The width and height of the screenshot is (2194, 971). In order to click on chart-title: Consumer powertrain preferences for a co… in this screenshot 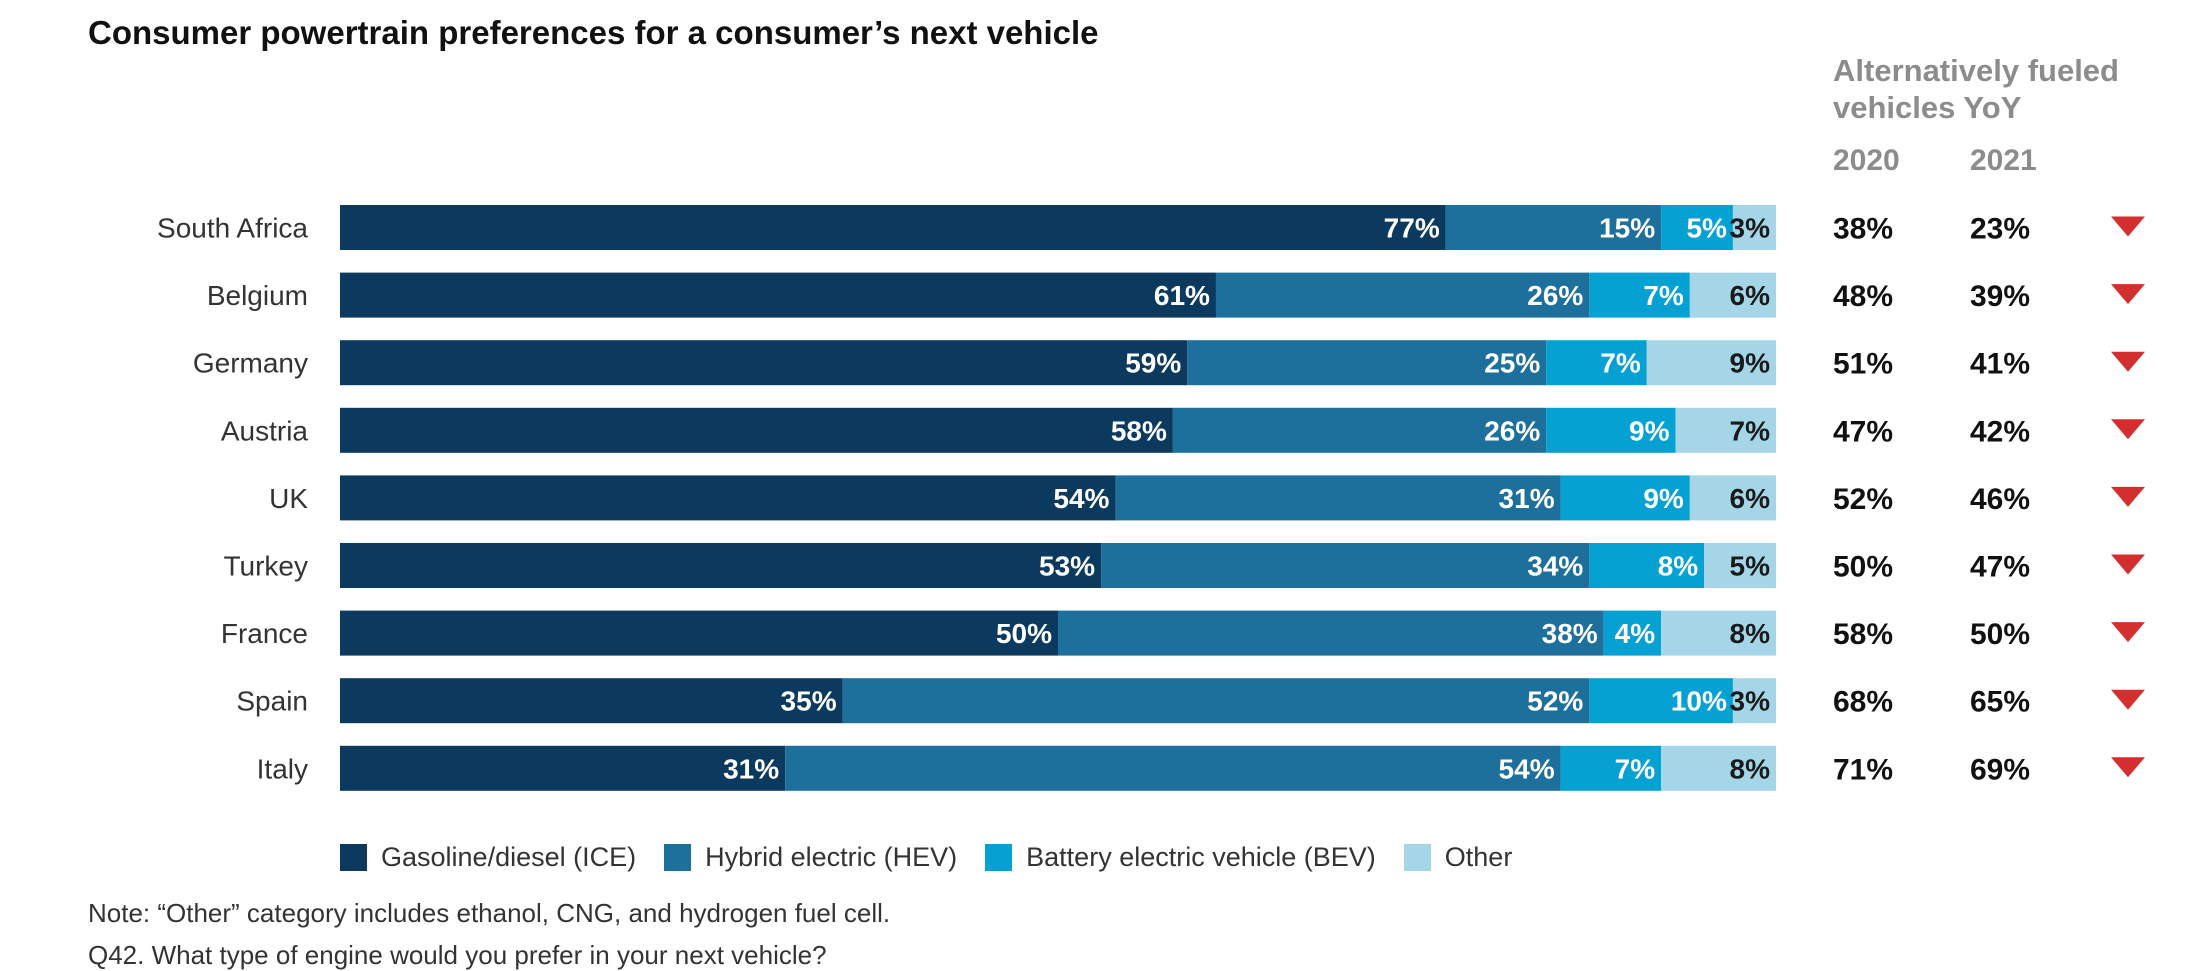, I will do `click(593, 32)`.